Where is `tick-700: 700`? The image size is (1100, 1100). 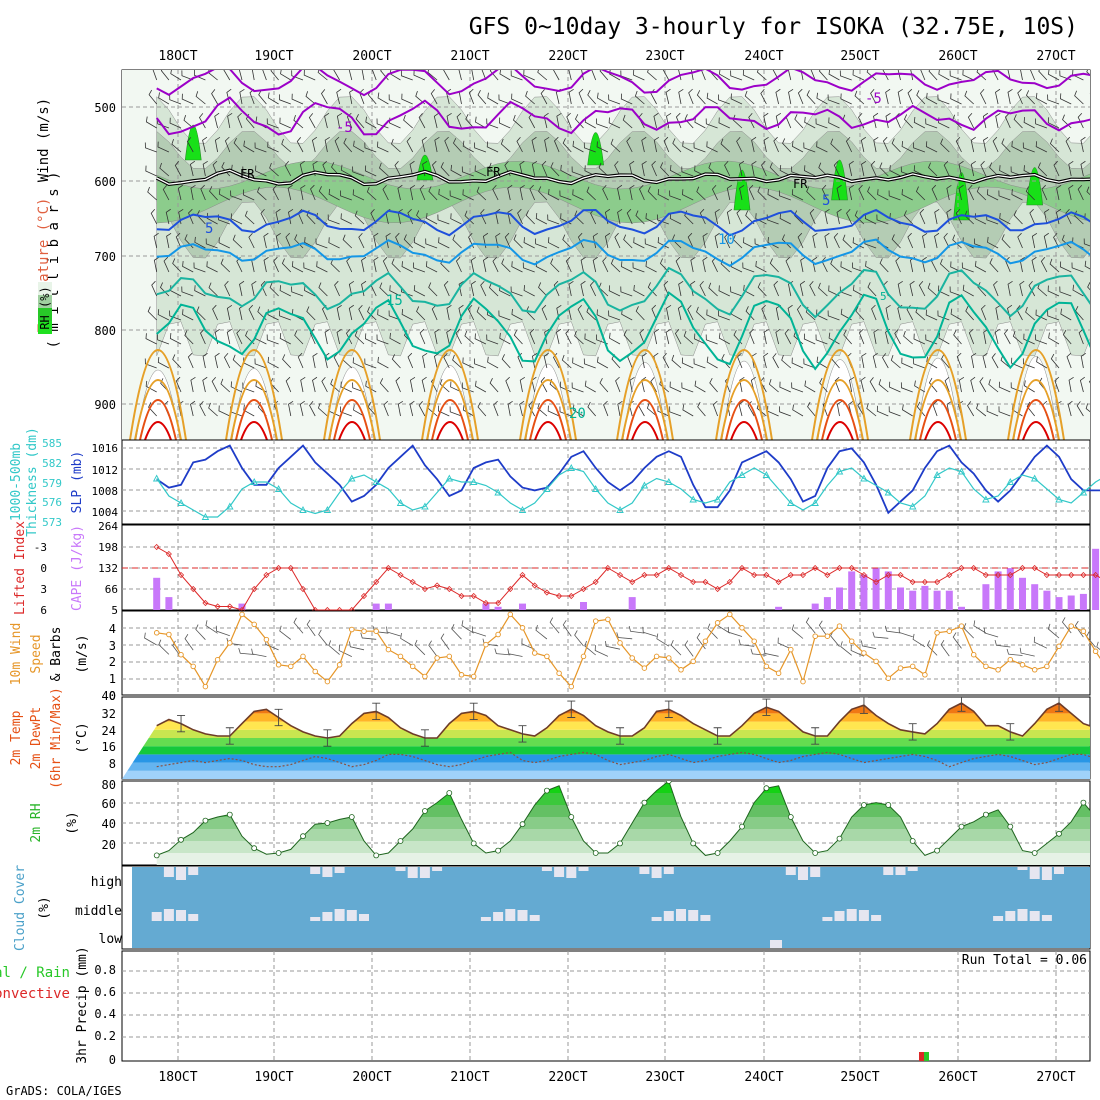 tick-700: 700 is located at coordinates (105, 257).